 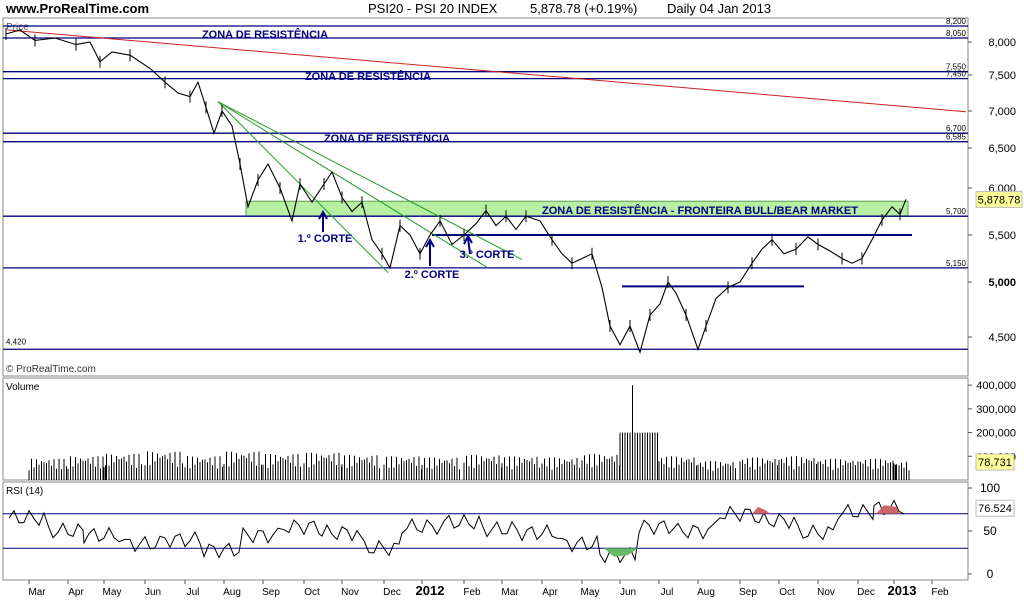 I want to click on rsi-y-tick-label: 0, so click(x=990, y=574).